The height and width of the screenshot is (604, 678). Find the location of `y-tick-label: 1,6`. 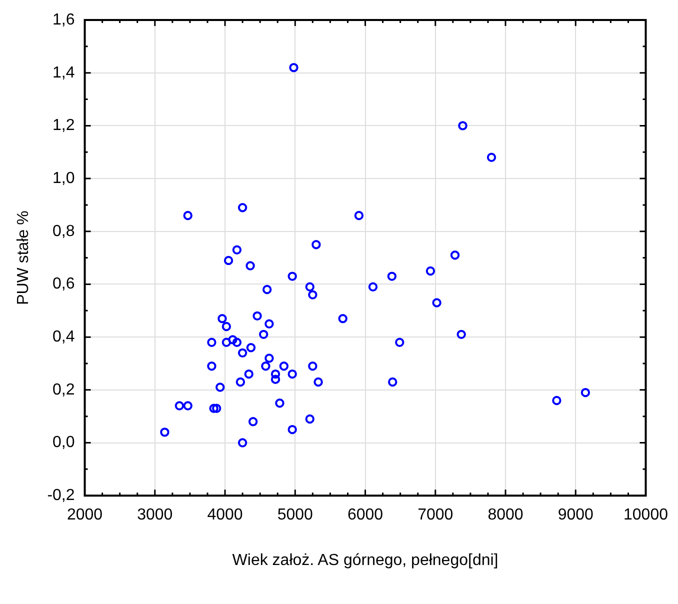

y-tick-label: 1,6 is located at coordinates (63, 19).